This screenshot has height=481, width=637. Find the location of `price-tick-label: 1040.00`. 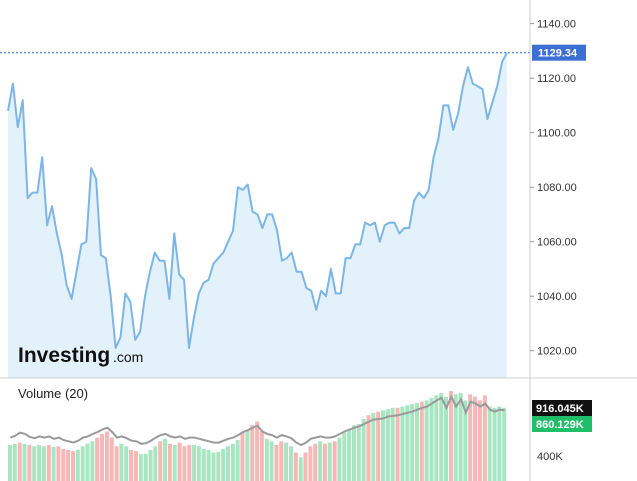

price-tick-label: 1040.00 is located at coordinates (557, 297).